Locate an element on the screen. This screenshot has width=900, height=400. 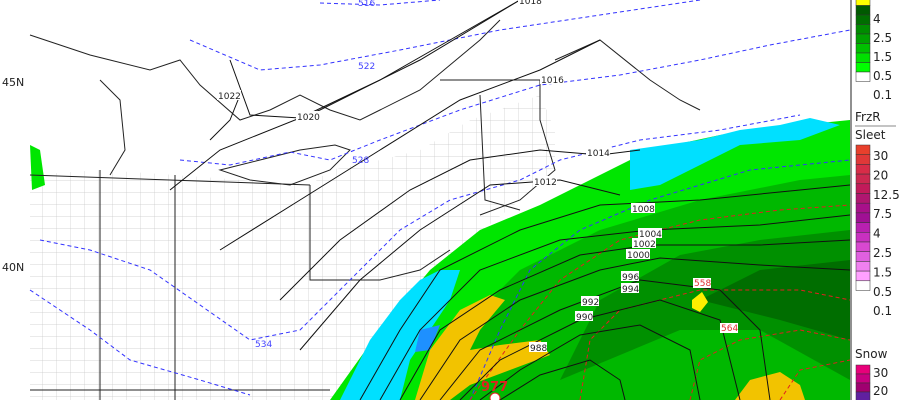
isobar-label: 1000 is located at coordinates (638, 256).